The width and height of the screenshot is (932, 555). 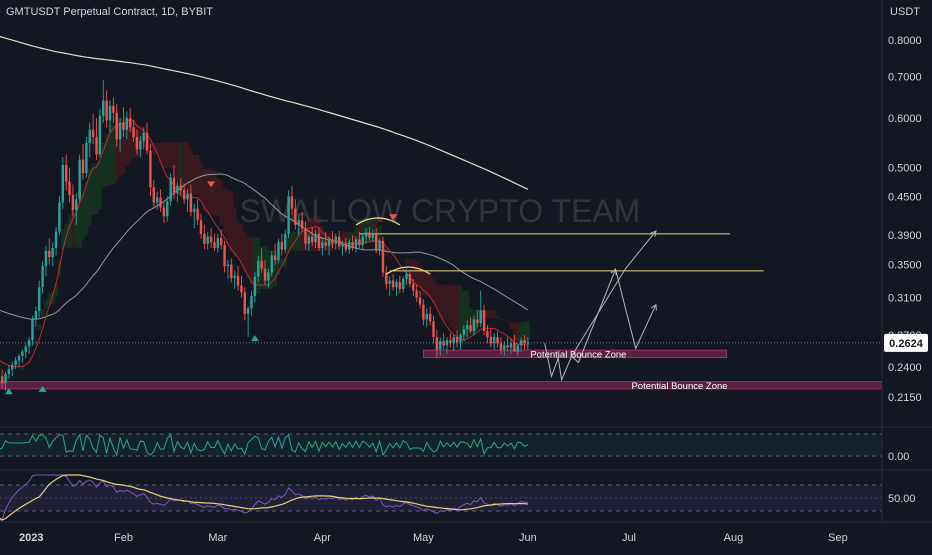 What do you see at coordinates (905, 266) in the screenshot?
I see `price-tick-label: 0.3500` at bounding box center [905, 266].